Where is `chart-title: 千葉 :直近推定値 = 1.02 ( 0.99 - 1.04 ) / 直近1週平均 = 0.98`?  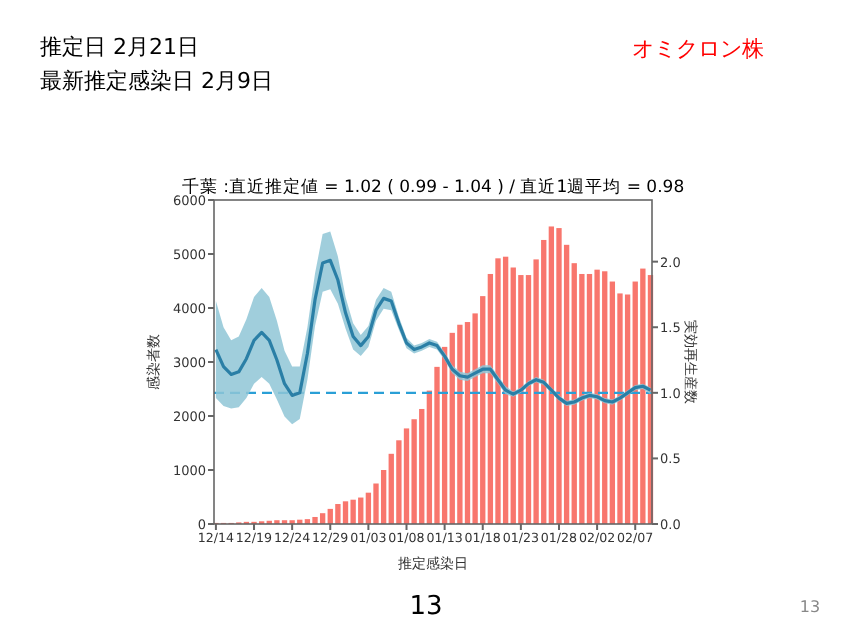 chart-title: 千葉 :直近推定値 = 1.02 ( 0.99 - 1.04 ) / 直近1週平均 = 0.98 is located at coordinates (433, 187).